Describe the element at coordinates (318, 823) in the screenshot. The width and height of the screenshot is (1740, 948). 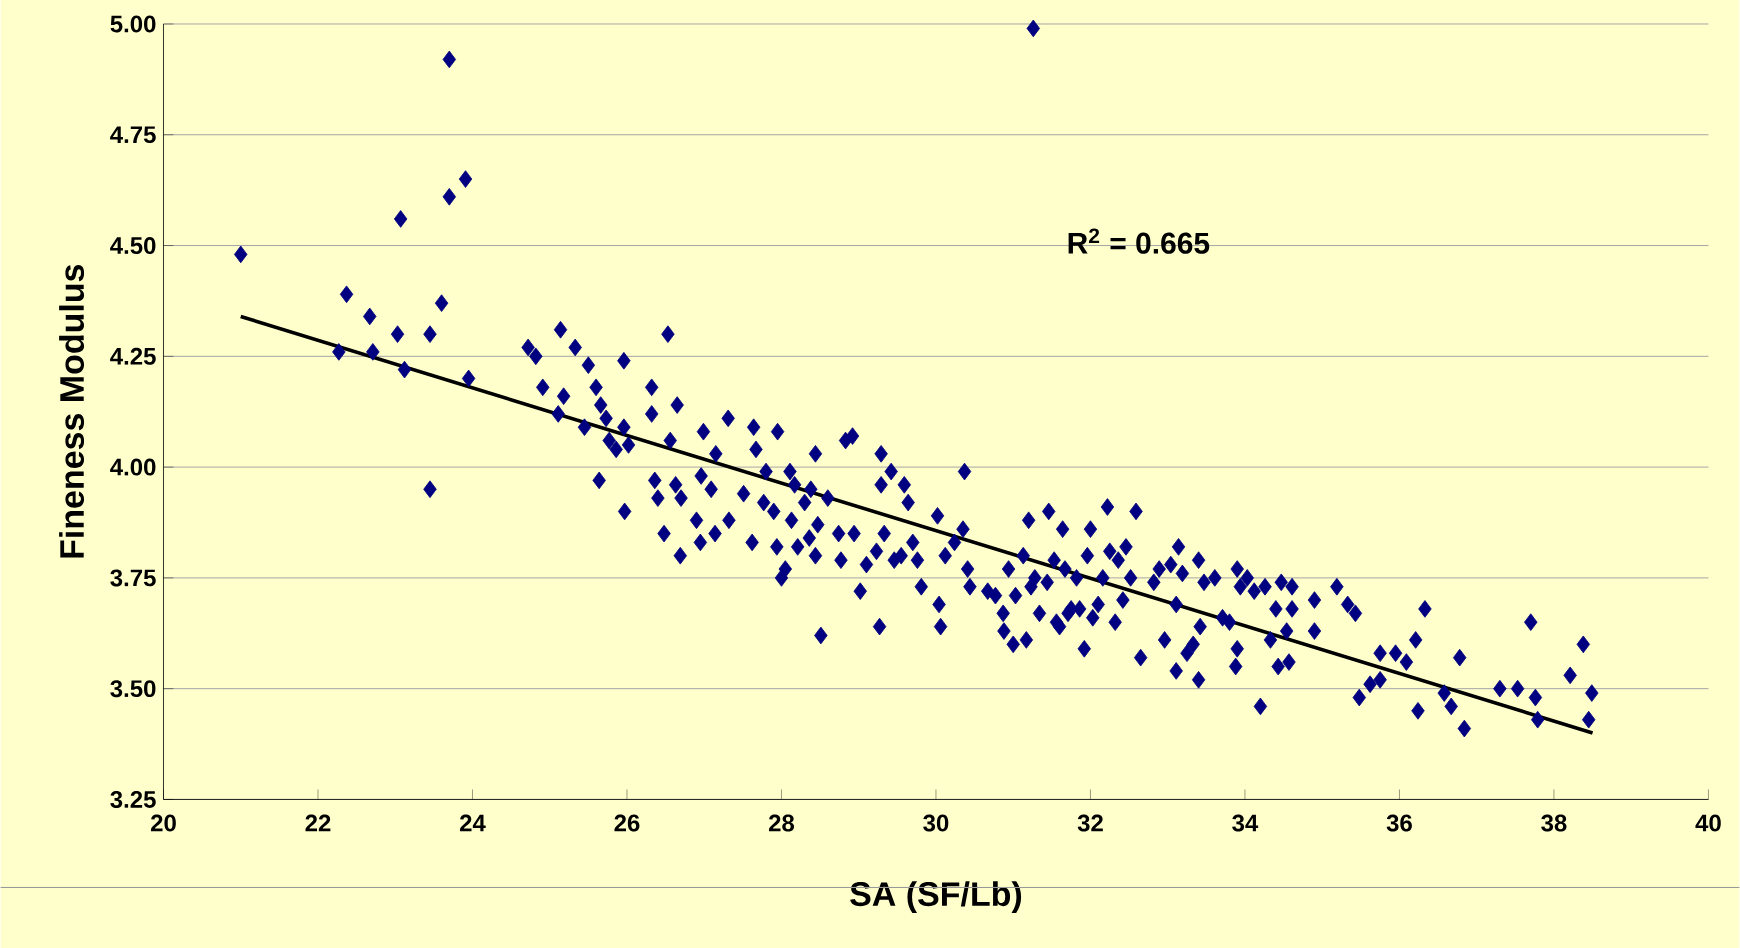
I see `x-tick-label: 22` at that location.